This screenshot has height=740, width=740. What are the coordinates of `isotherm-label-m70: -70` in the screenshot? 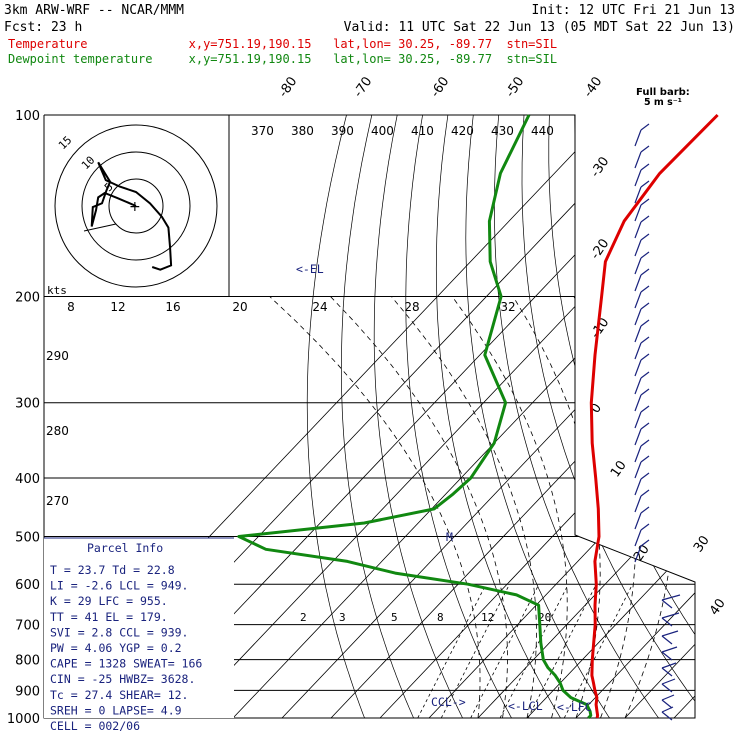 It's located at (363, 87).